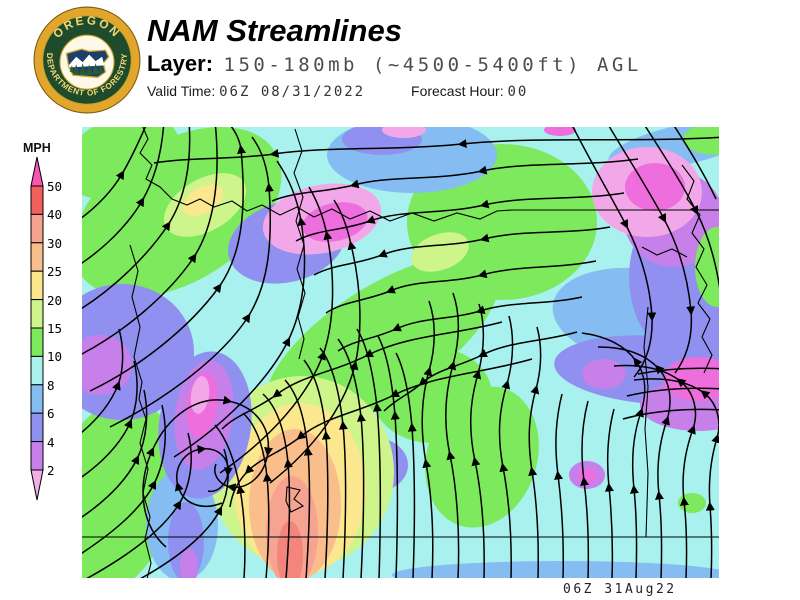 This screenshot has width=800, height=600. Describe the element at coordinates (180, 64) in the screenshot. I see `layer-label: Layer:` at that location.